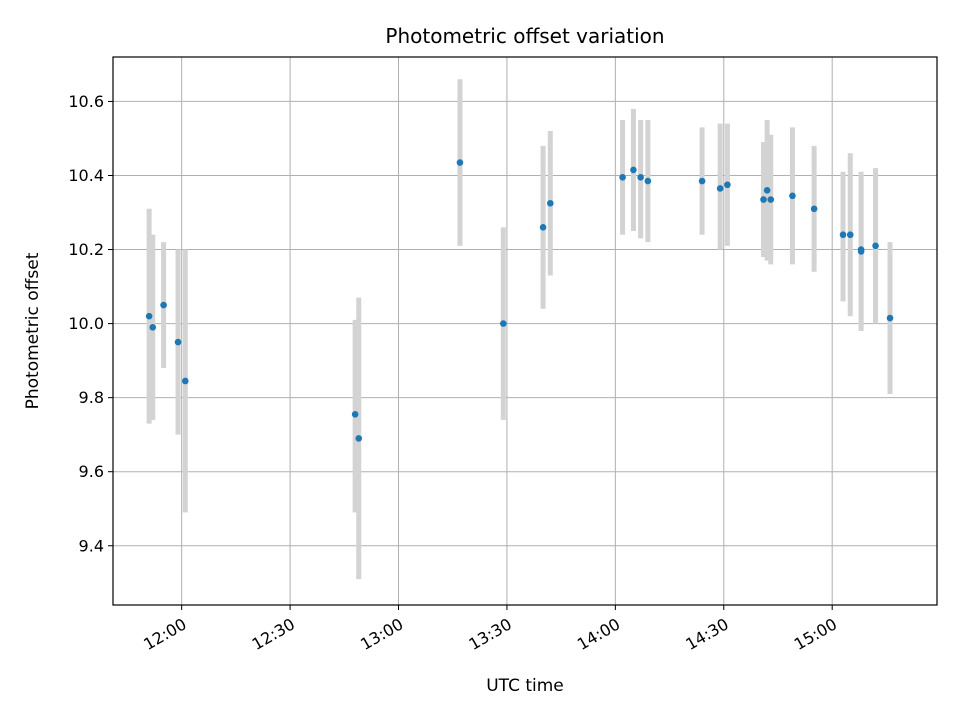 The image size is (960, 724). What do you see at coordinates (86, 175) in the screenshot?
I see `y-tick-label: 10.4` at bounding box center [86, 175].